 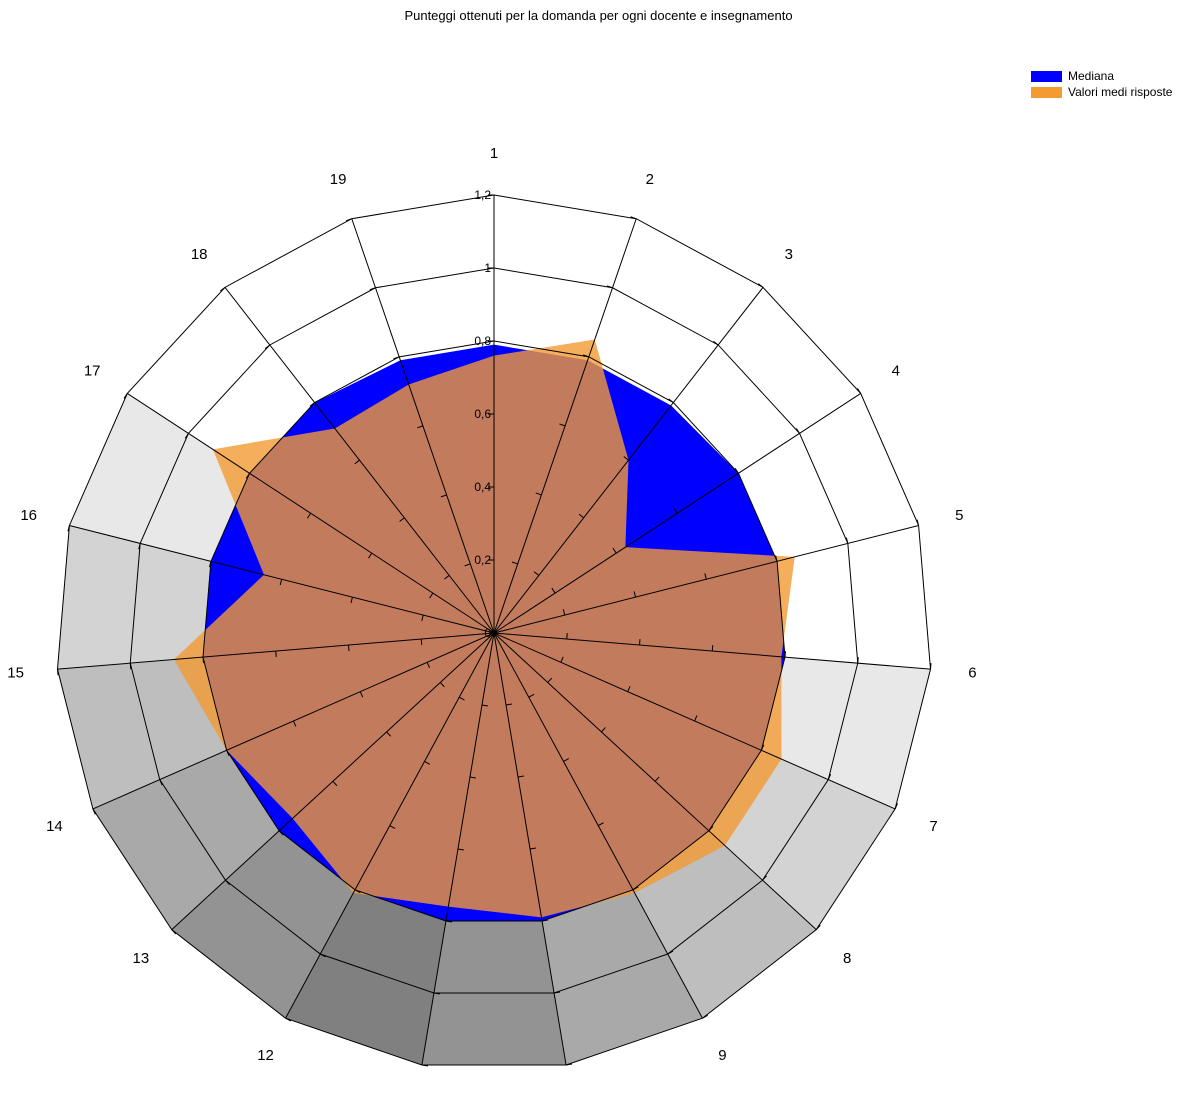 What do you see at coordinates (199, 254) in the screenshot?
I see `category-label-18: 18` at bounding box center [199, 254].